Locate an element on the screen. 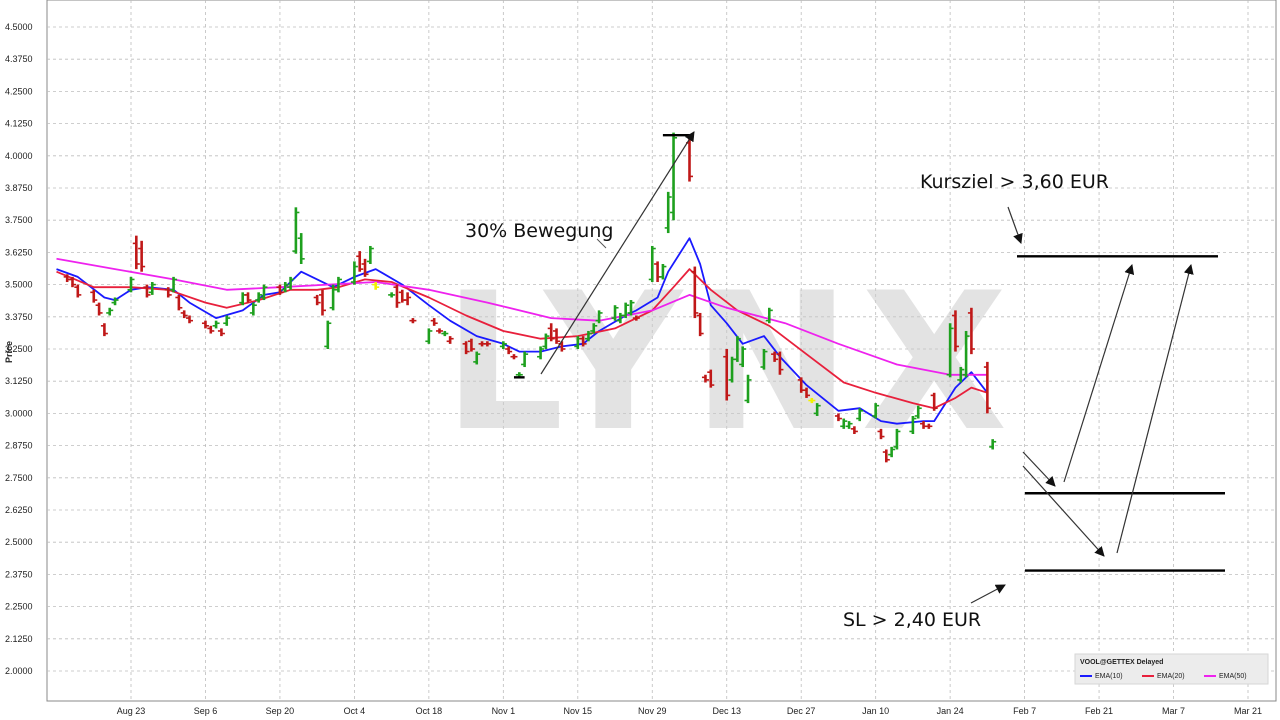 Image resolution: width=1280 pixels, height=720 pixels. y-tick-label: 2.6250 is located at coordinates (19, 510).